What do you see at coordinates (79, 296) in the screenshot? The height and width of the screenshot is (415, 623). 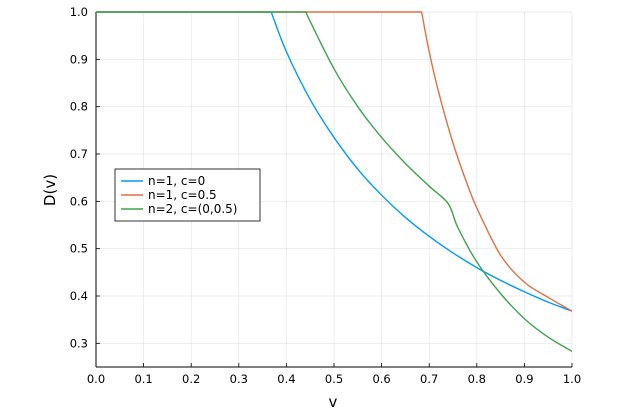 I see `y-tick-label: 0.4` at bounding box center [79, 296].